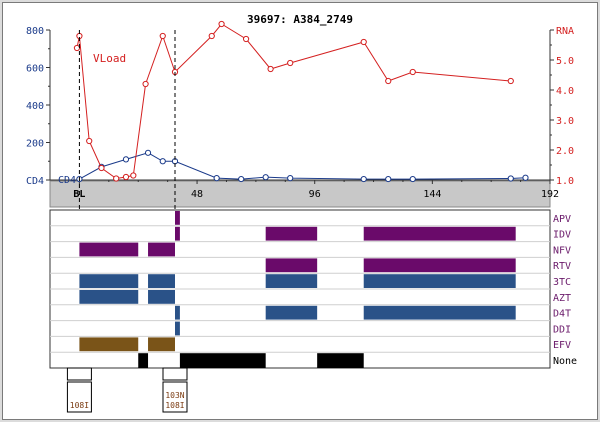  Describe the element at coordinates (565, 61) in the screenshot. I see `right-tick-label: 5.0` at that location.